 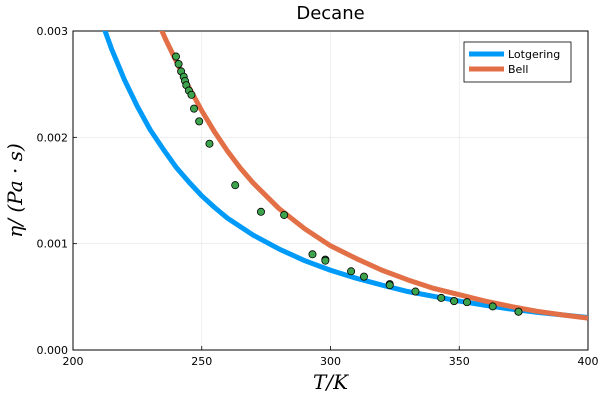 I want to click on legend-label-lotgering: Lotgering, so click(x=534, y=54).